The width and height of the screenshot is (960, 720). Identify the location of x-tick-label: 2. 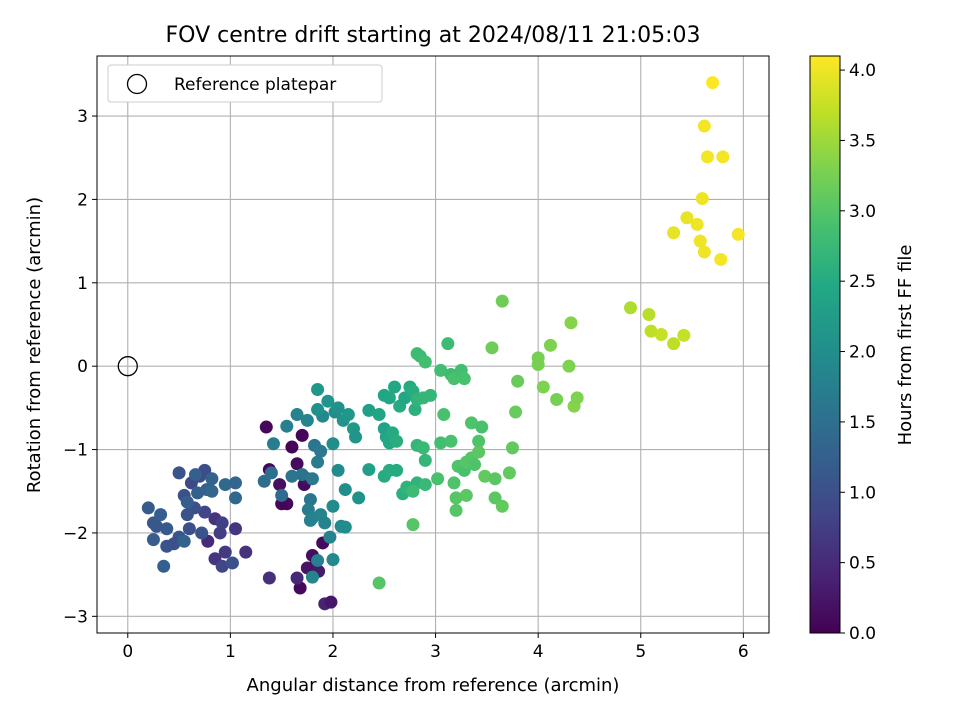
(333, 652).